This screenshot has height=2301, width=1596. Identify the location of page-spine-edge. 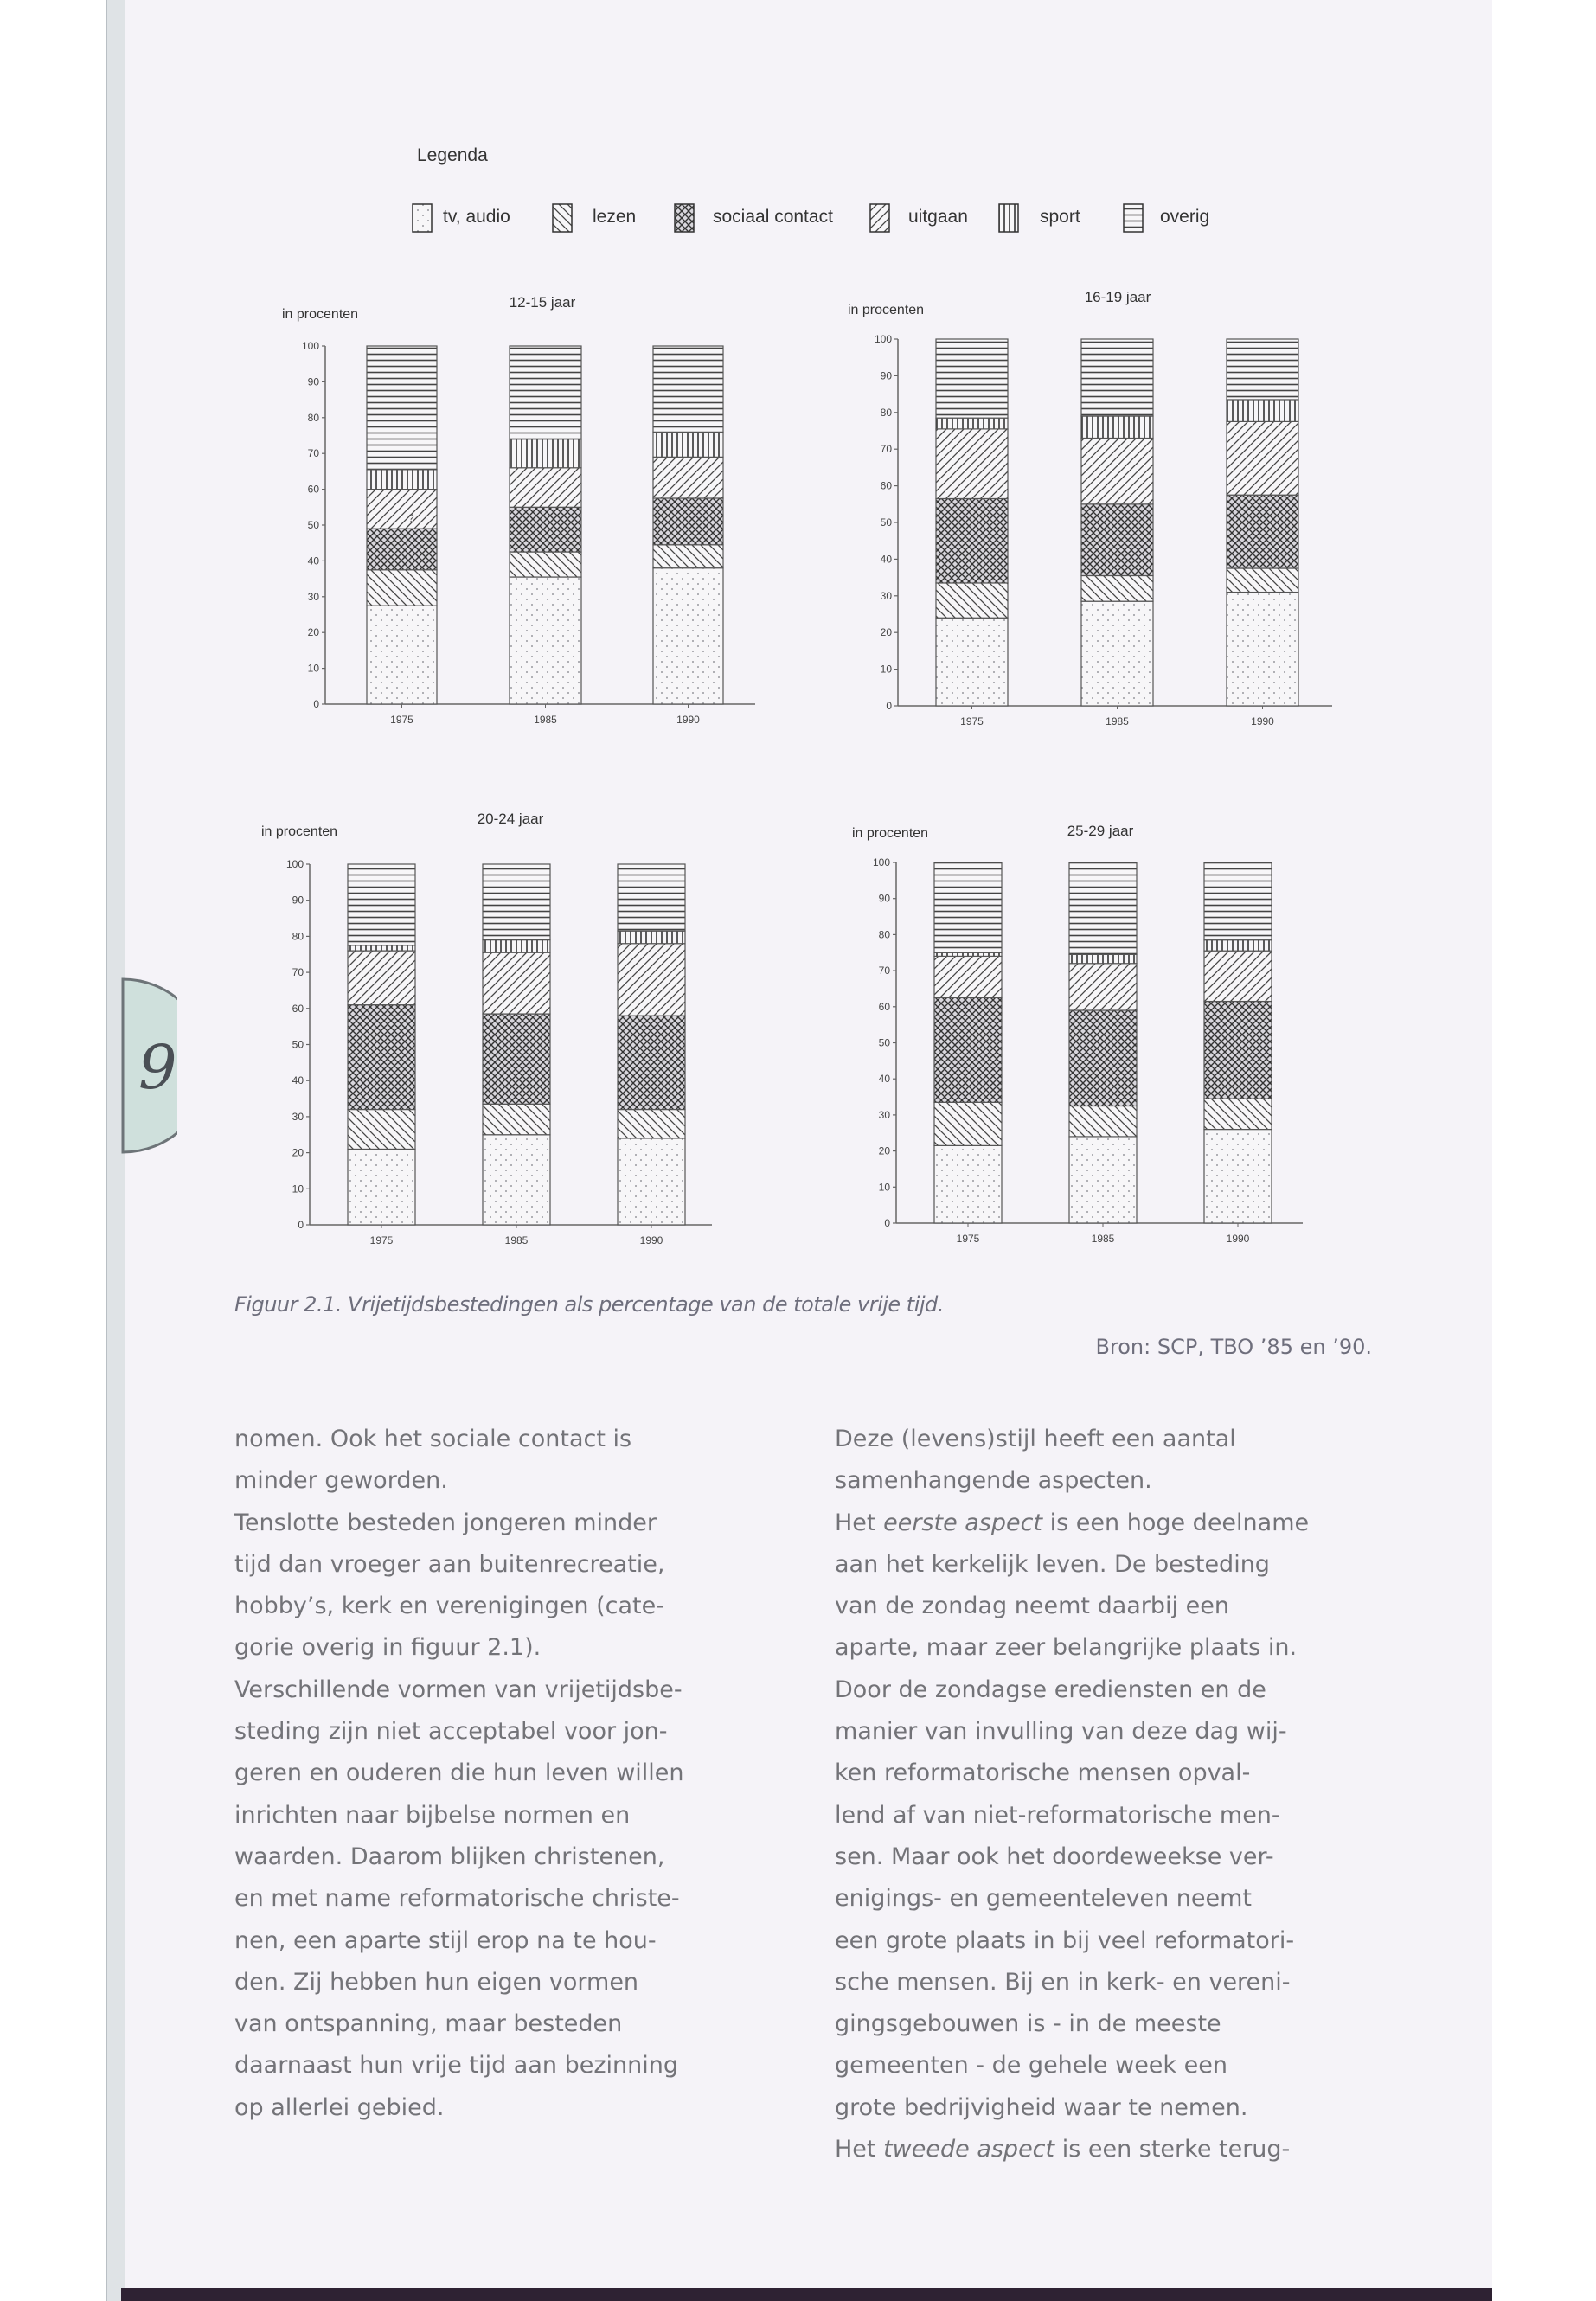
(115, 1151).